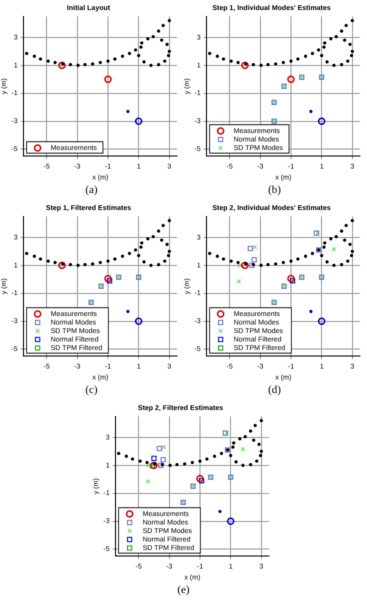 Image resolution: width=367 pixels, height=611 pixels. I want to click on text: (d), so click(274, 390).